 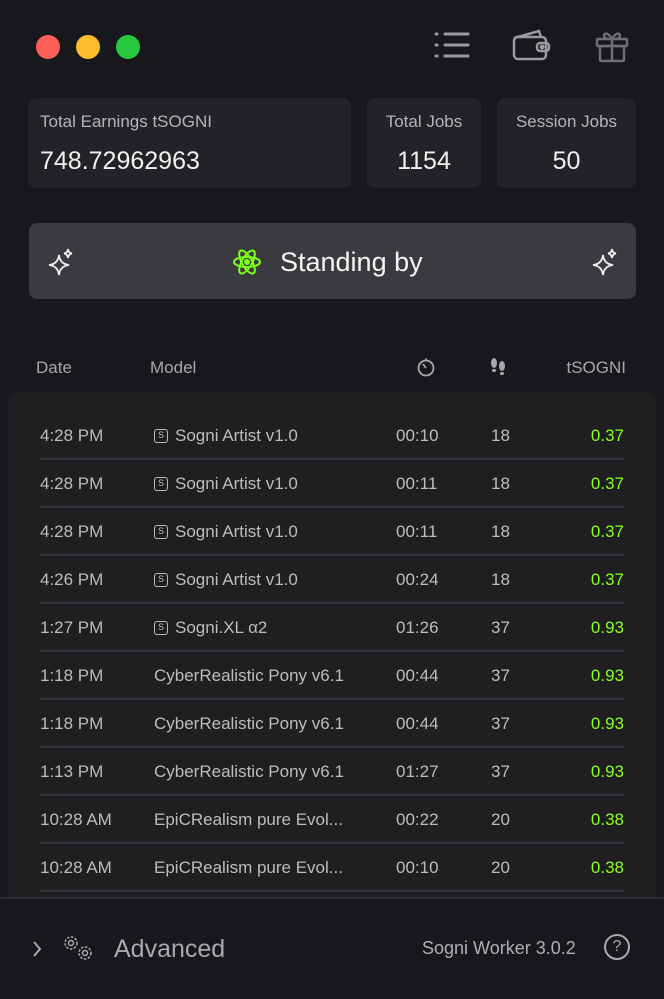 I want to click on row-duration: 00:22, so click(x=417, y=819).